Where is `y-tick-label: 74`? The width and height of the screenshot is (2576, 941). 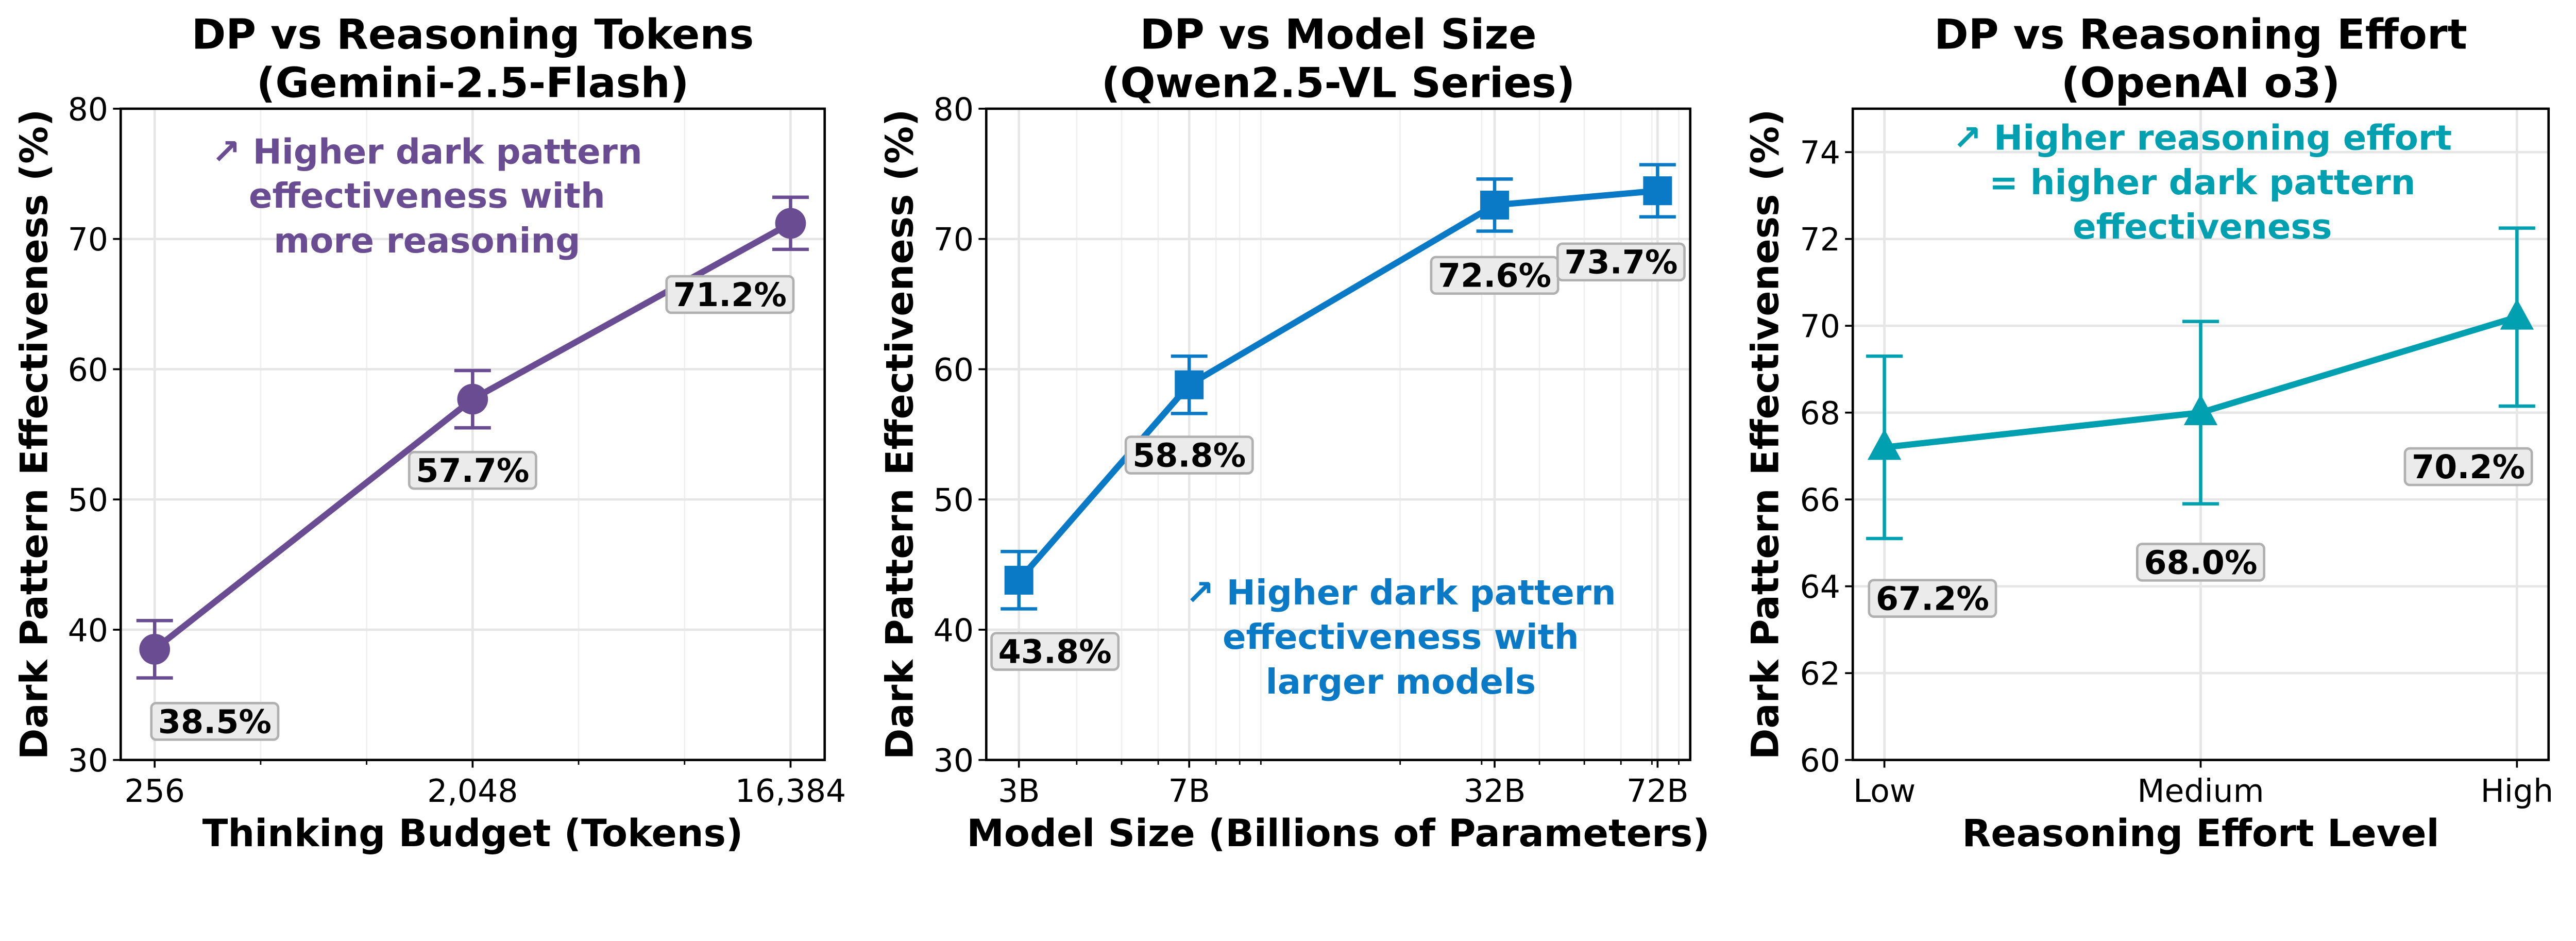 y-tick-label: 74 is located at coordinates (1820, 153).